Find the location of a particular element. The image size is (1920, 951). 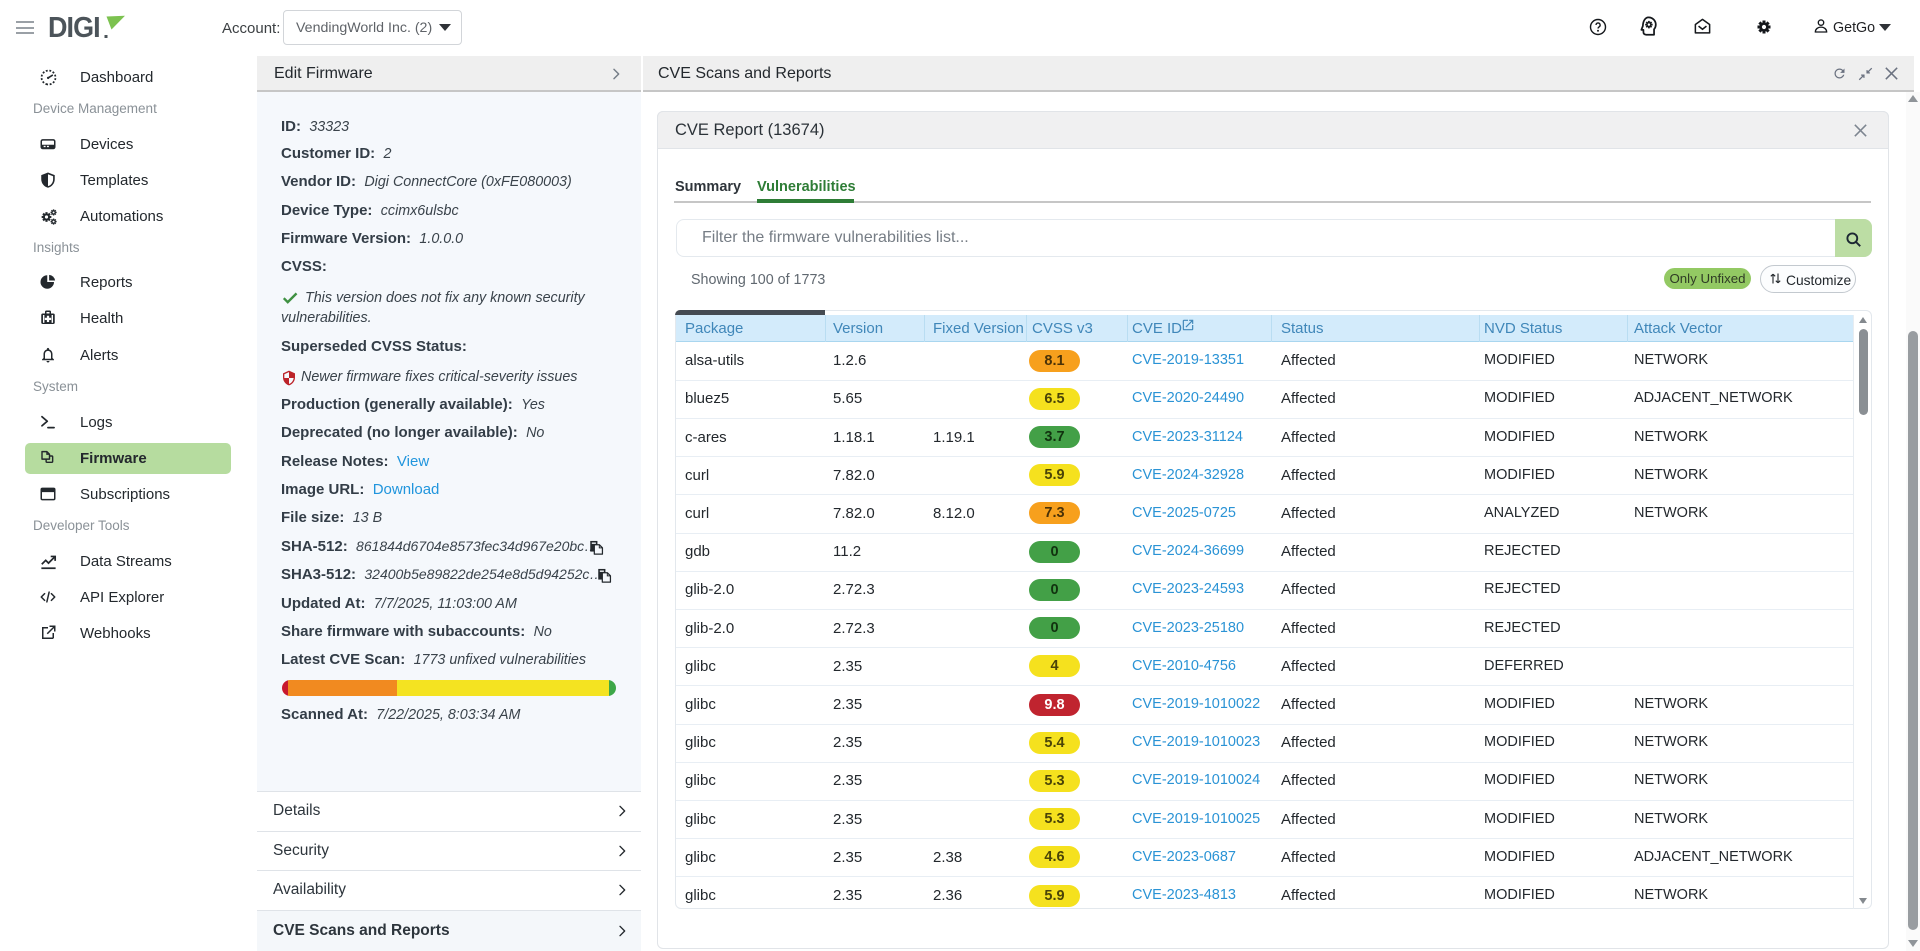

svg-text: DIGI is located at coordinates (74, 28).